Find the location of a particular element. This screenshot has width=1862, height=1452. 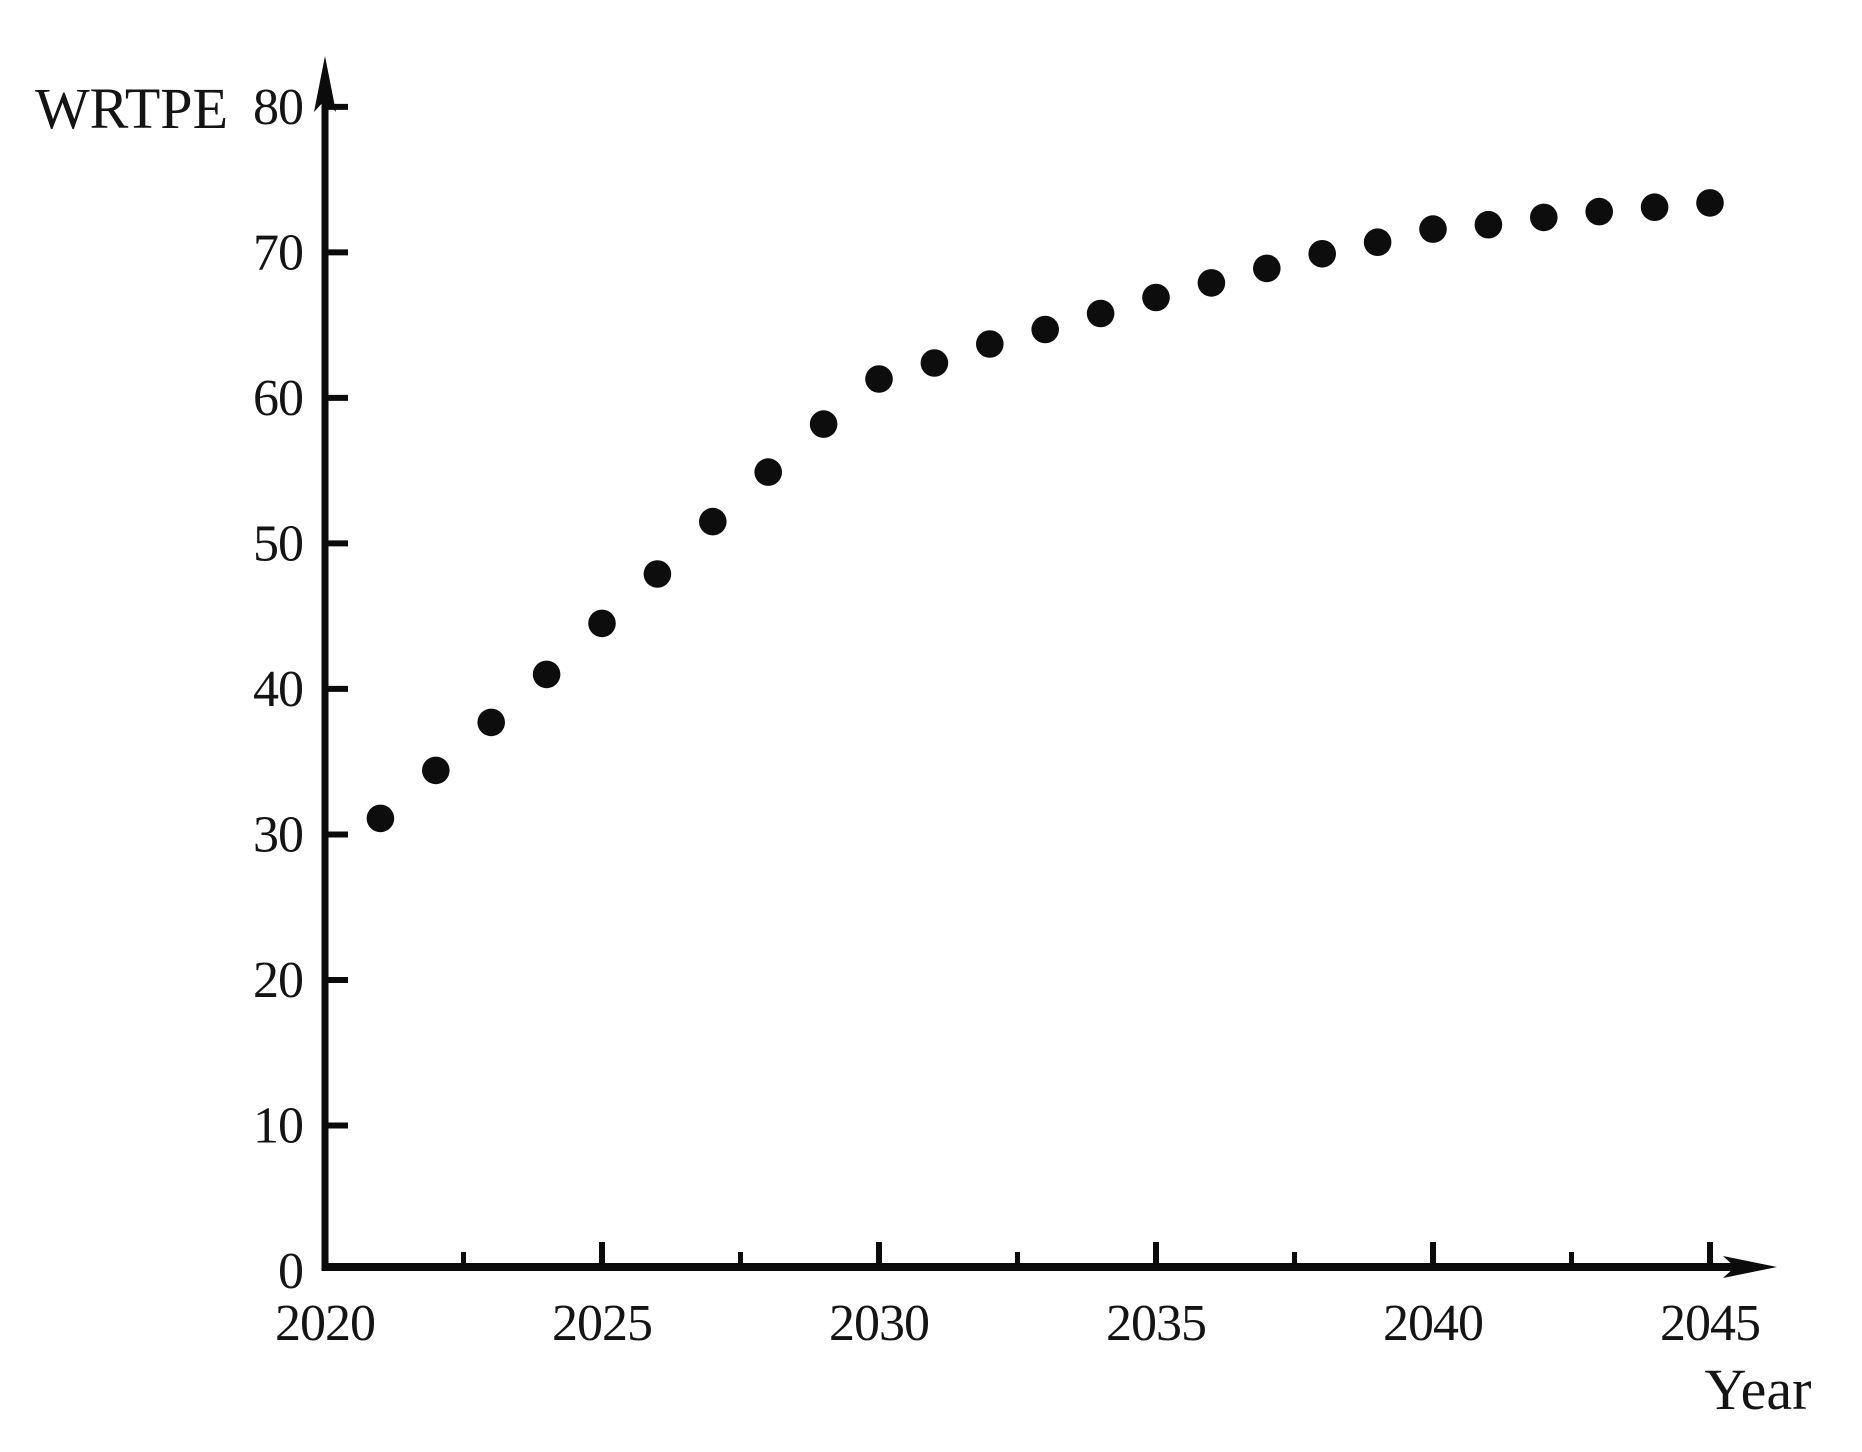

x-axis-ticks: 2020 2025 2030 2035 2040 2045 is located at coordinates (1018, 1297).